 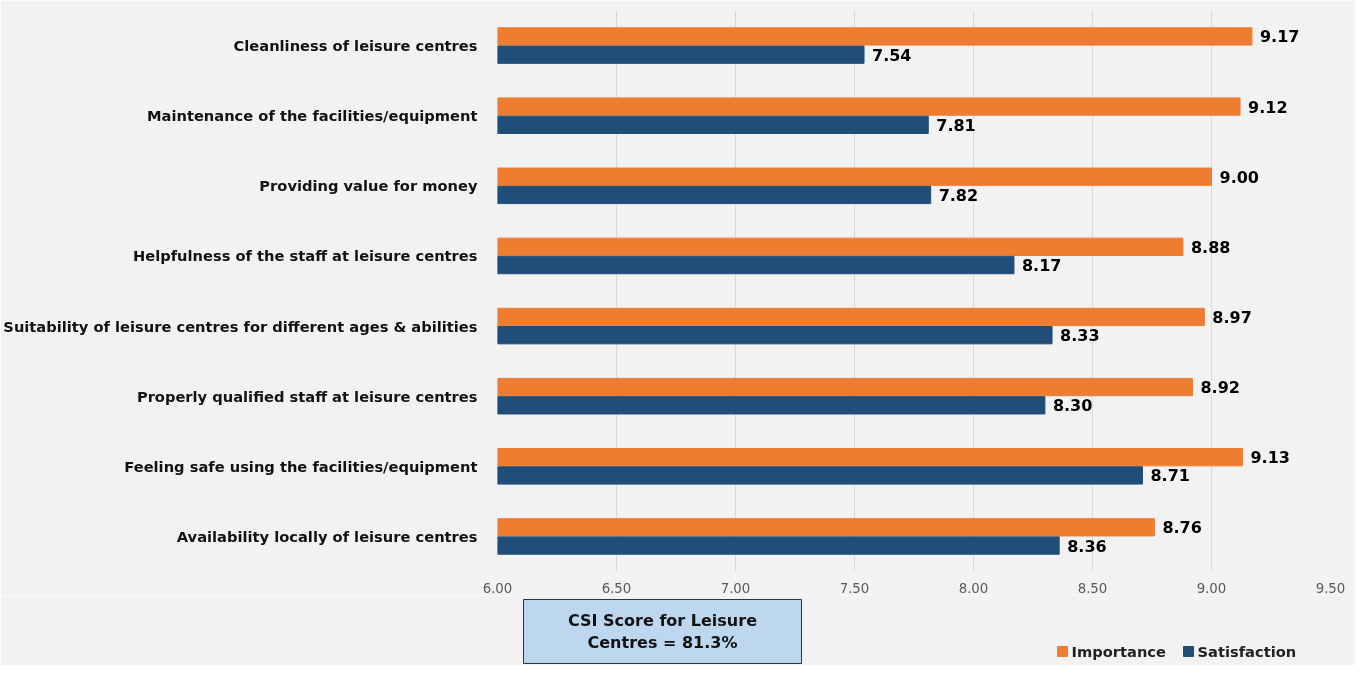 I want to click on x-tick-label: 6.50, so click(x=616, y=588).